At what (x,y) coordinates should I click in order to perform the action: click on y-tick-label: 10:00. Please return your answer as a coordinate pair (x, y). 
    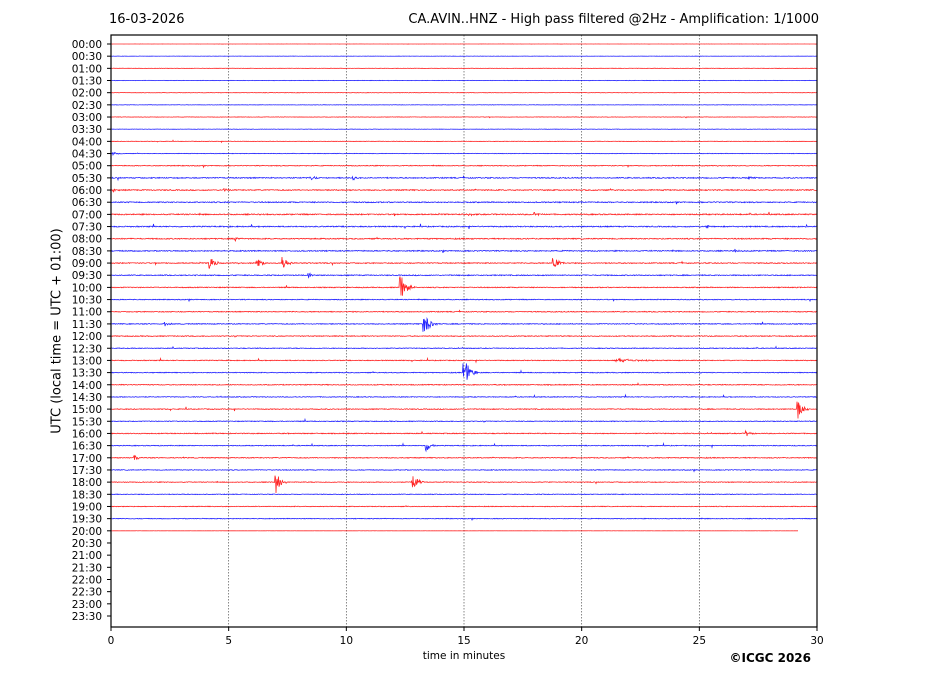
    Looking at the image, I should click on (87, 288).